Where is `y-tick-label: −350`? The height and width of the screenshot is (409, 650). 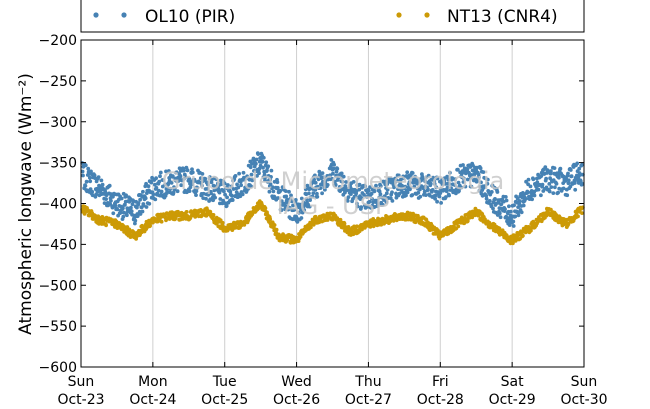
y-tick-label: −350 is located at coordinates (58, 164).